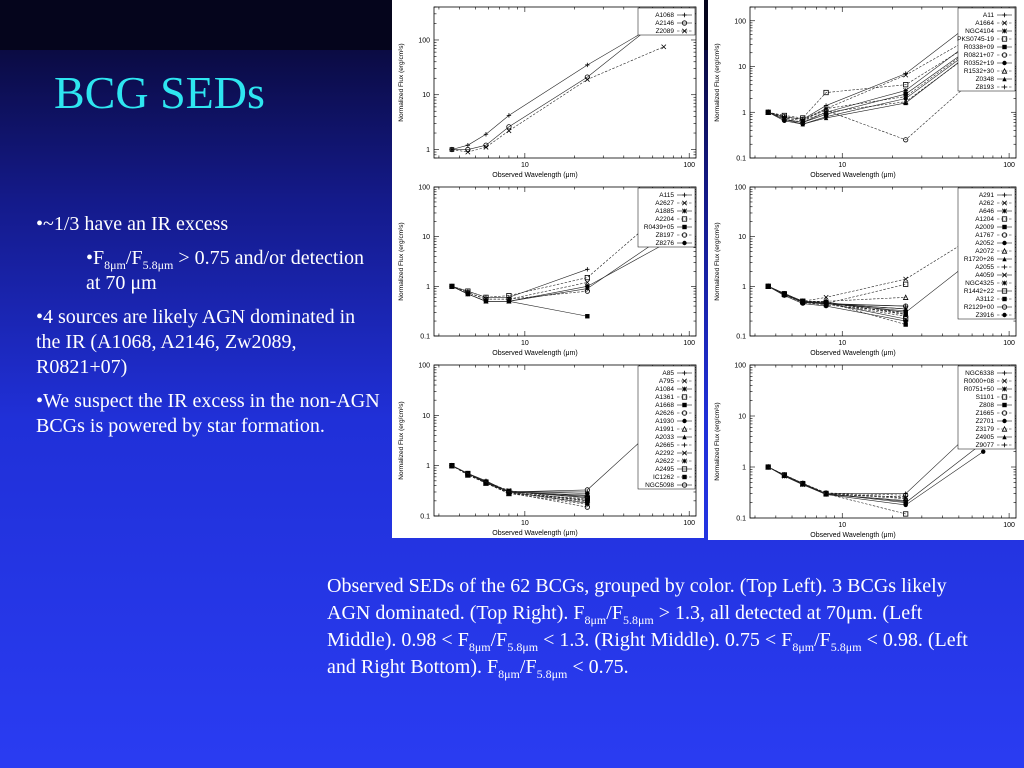 This screenshot has height=768, width=1024. What do you see at coordinates (95, 258) in the screenshot?
I see `ratio-f-text: •F` at bounding box center [95, 258].